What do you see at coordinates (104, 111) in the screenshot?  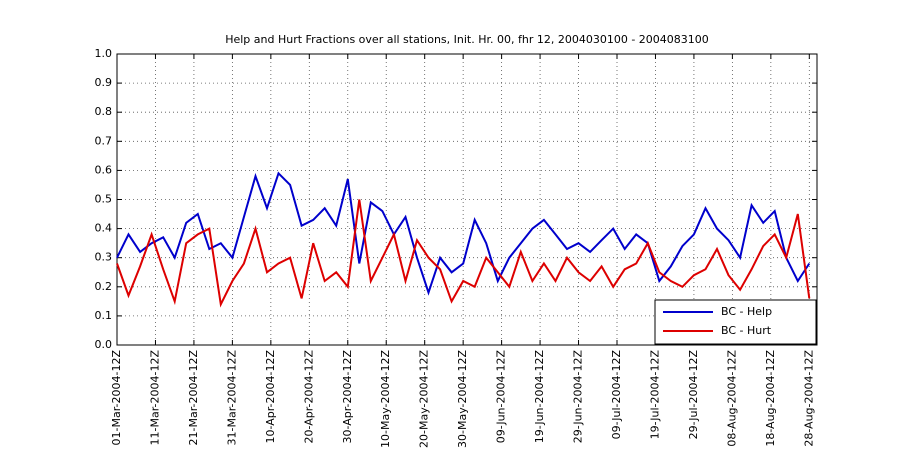 I see `y-tick-label: 0.8` at bounding box center [104, 111].